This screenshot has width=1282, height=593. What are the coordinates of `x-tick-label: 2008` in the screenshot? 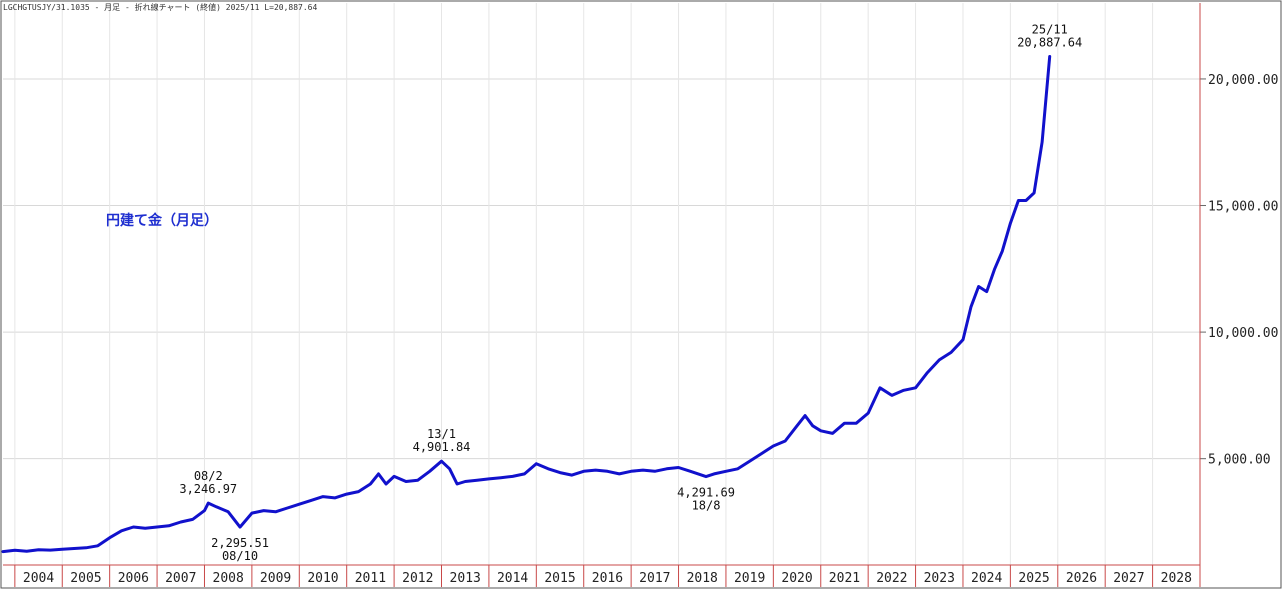 It's located at (228, 578).